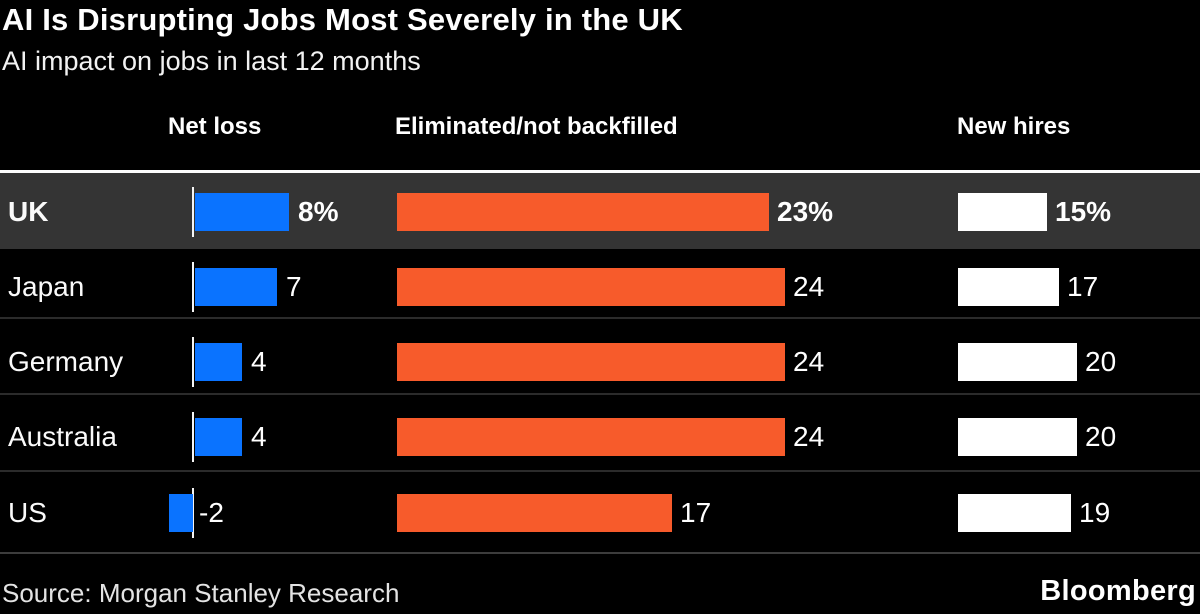 Image resolution: width=1200 pixels, height=614 pixels. I want to click on net-loss-value-label: 7, so click(294, 286).